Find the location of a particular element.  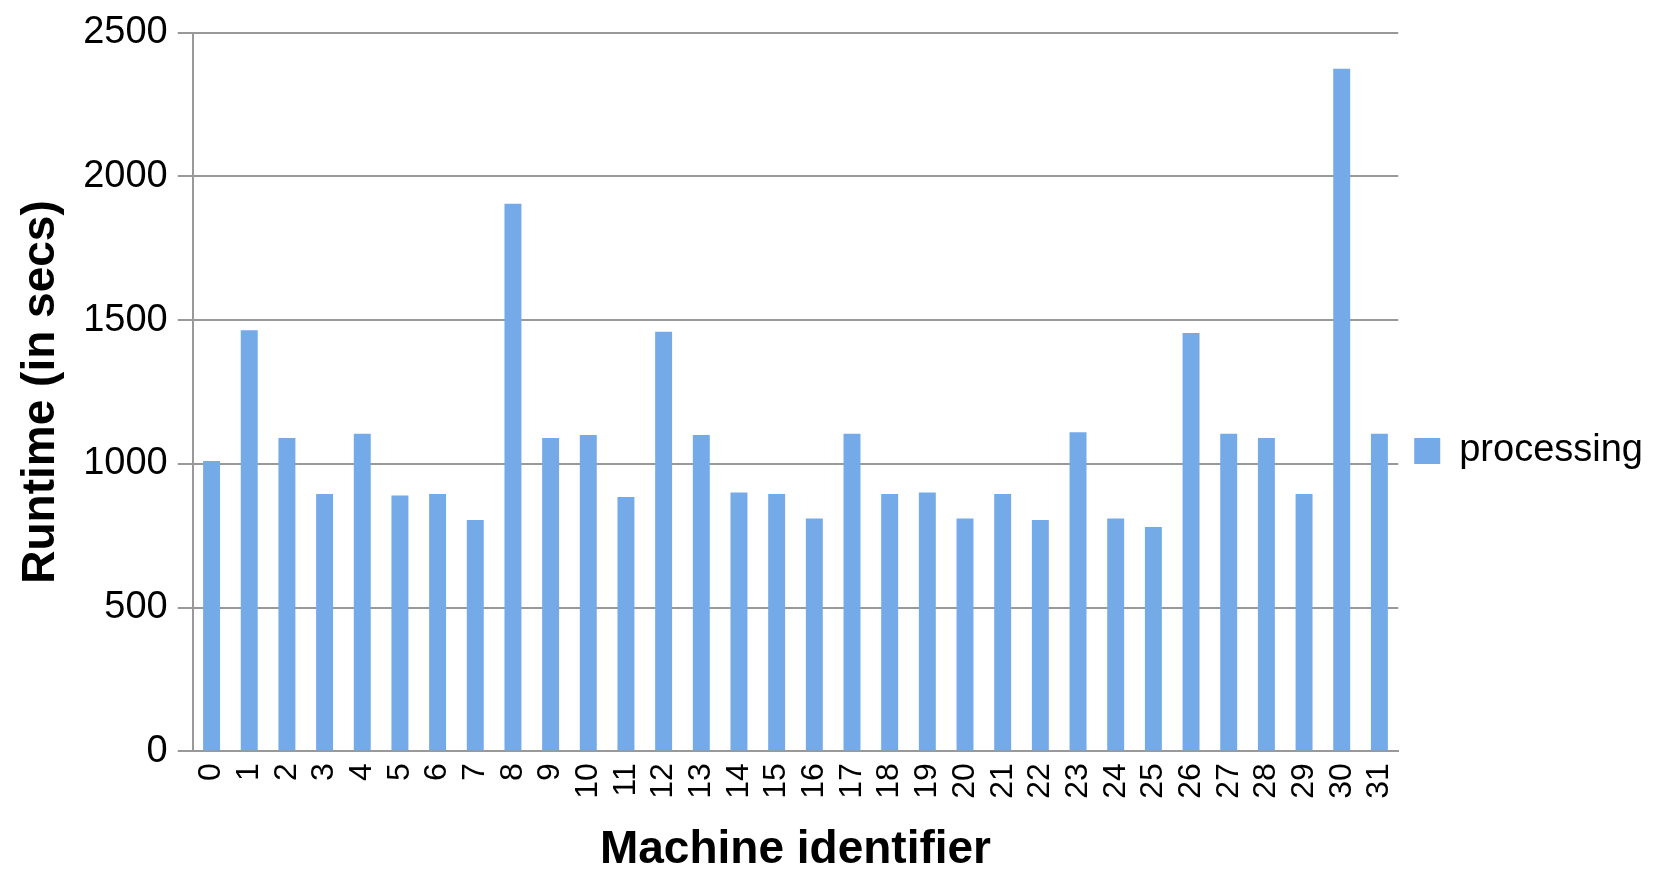

y-tick-label: 1000 is located at coordinates (125, 461).